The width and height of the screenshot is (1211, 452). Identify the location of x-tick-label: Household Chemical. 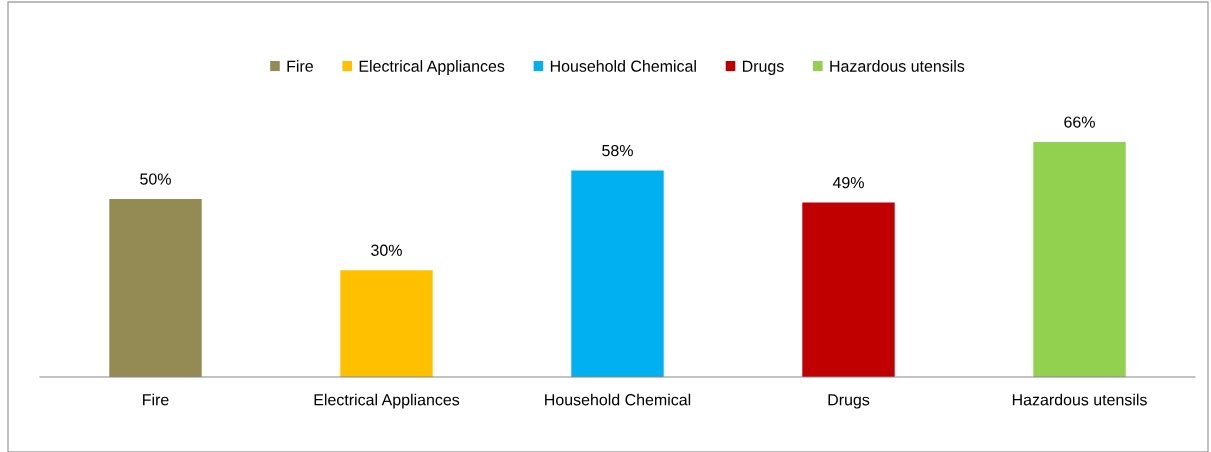
(618, 399).